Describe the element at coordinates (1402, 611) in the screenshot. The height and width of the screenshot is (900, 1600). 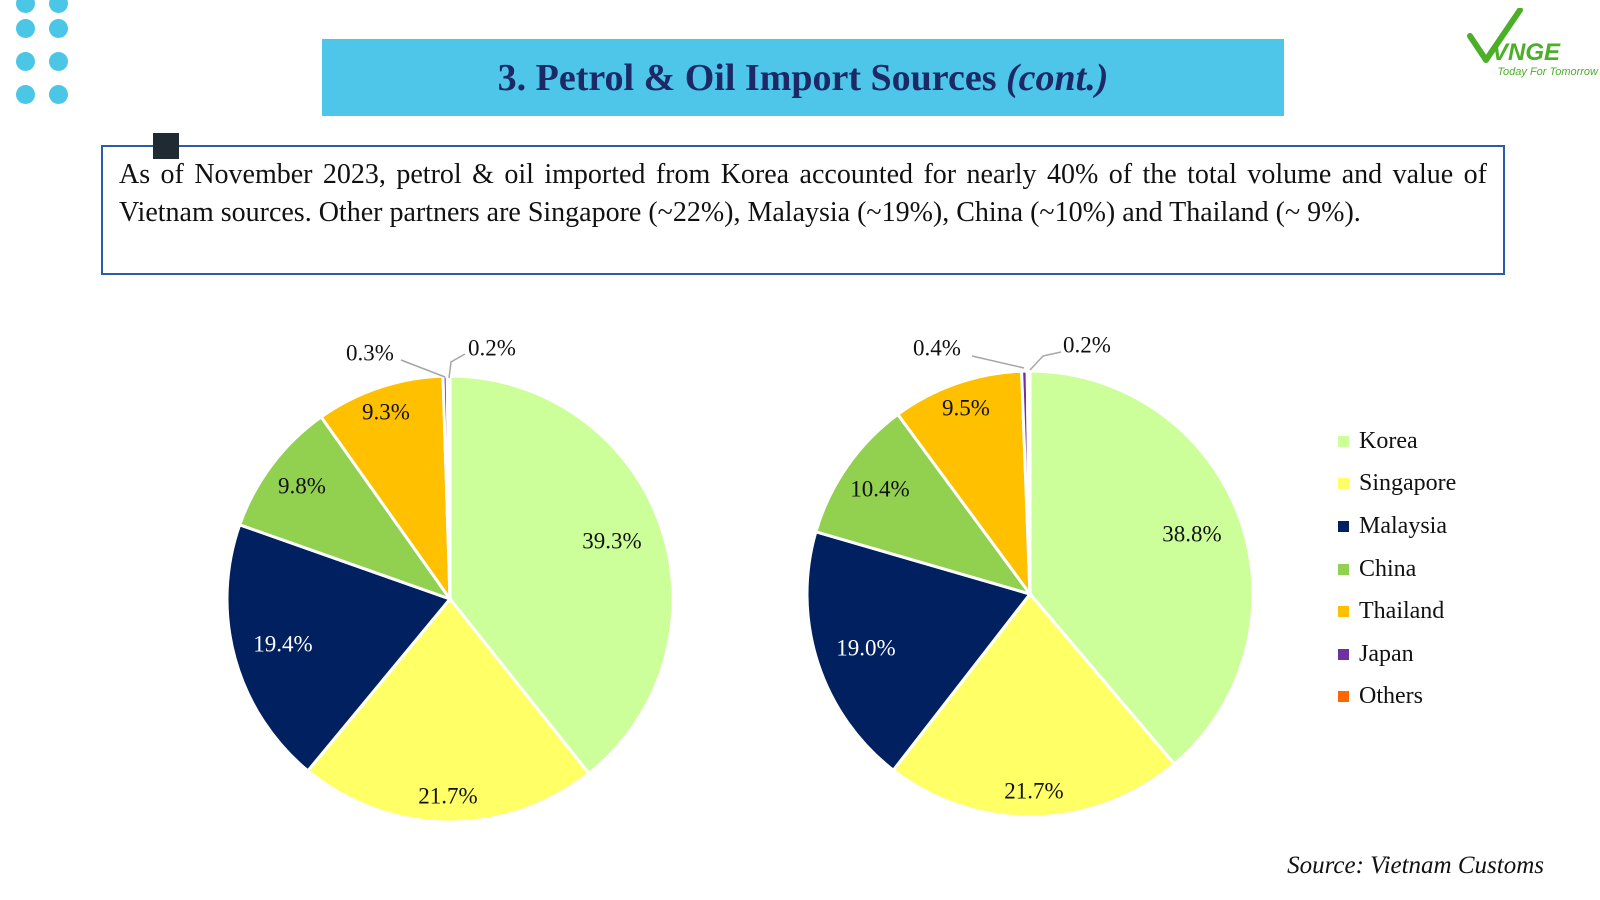
I see `legend-label: Thailand` at that location.